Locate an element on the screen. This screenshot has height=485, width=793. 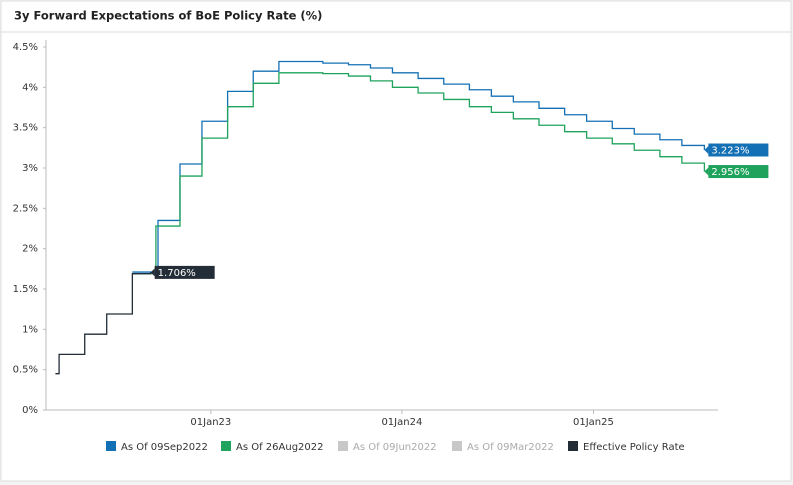
y-tick-label: 1.5% is located at coordinates (25, 289).